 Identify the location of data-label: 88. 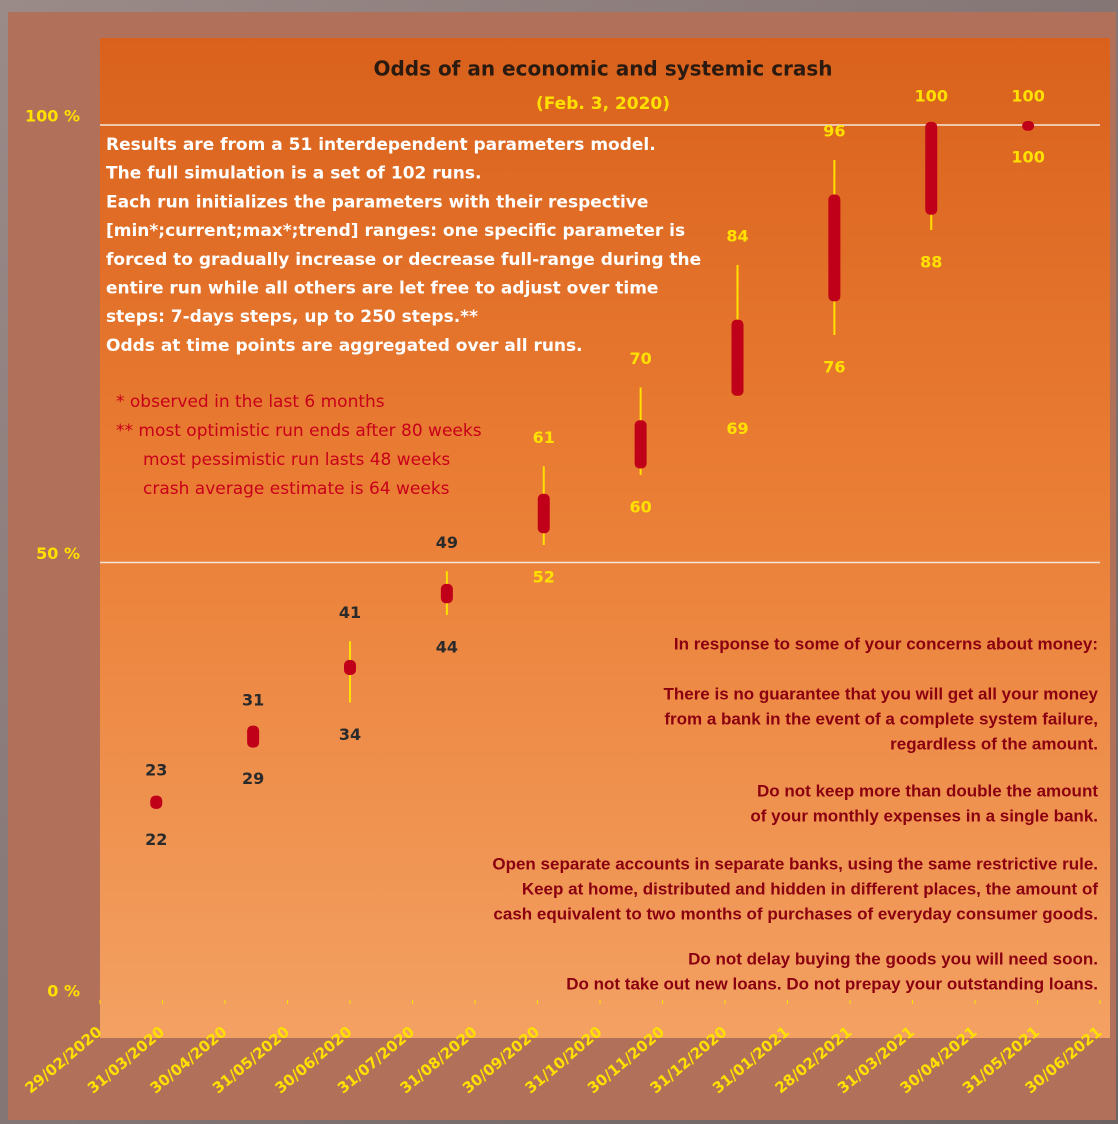
(931, 262).